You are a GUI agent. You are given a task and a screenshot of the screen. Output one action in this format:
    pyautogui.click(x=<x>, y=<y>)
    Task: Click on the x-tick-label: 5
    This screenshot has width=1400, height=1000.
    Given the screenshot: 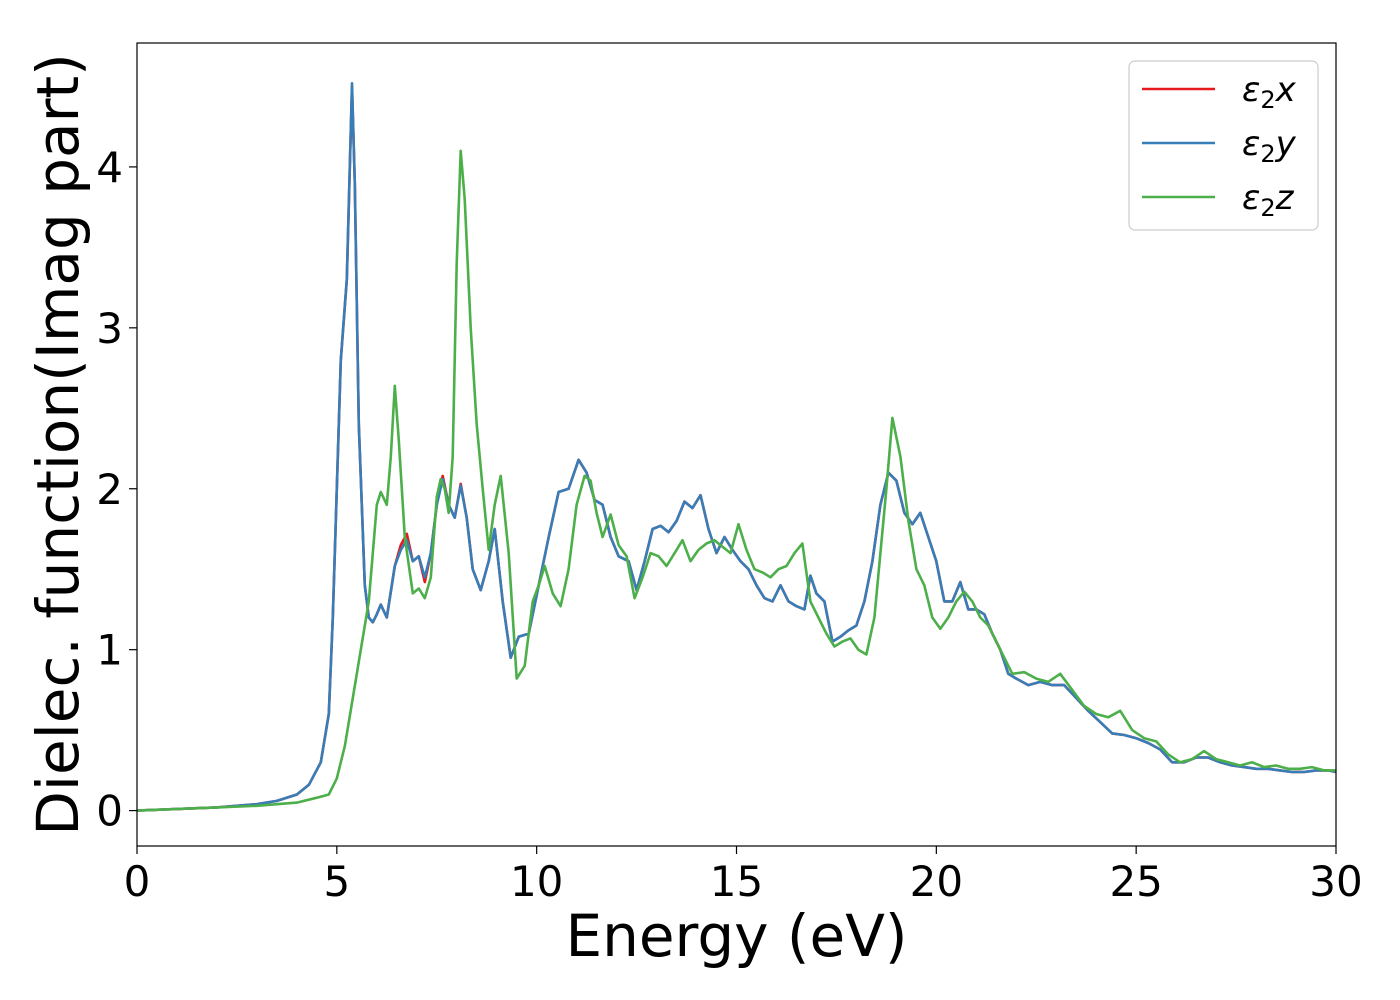 What is the action you would take?
    pyautogui.click(x=336, y=881)
    